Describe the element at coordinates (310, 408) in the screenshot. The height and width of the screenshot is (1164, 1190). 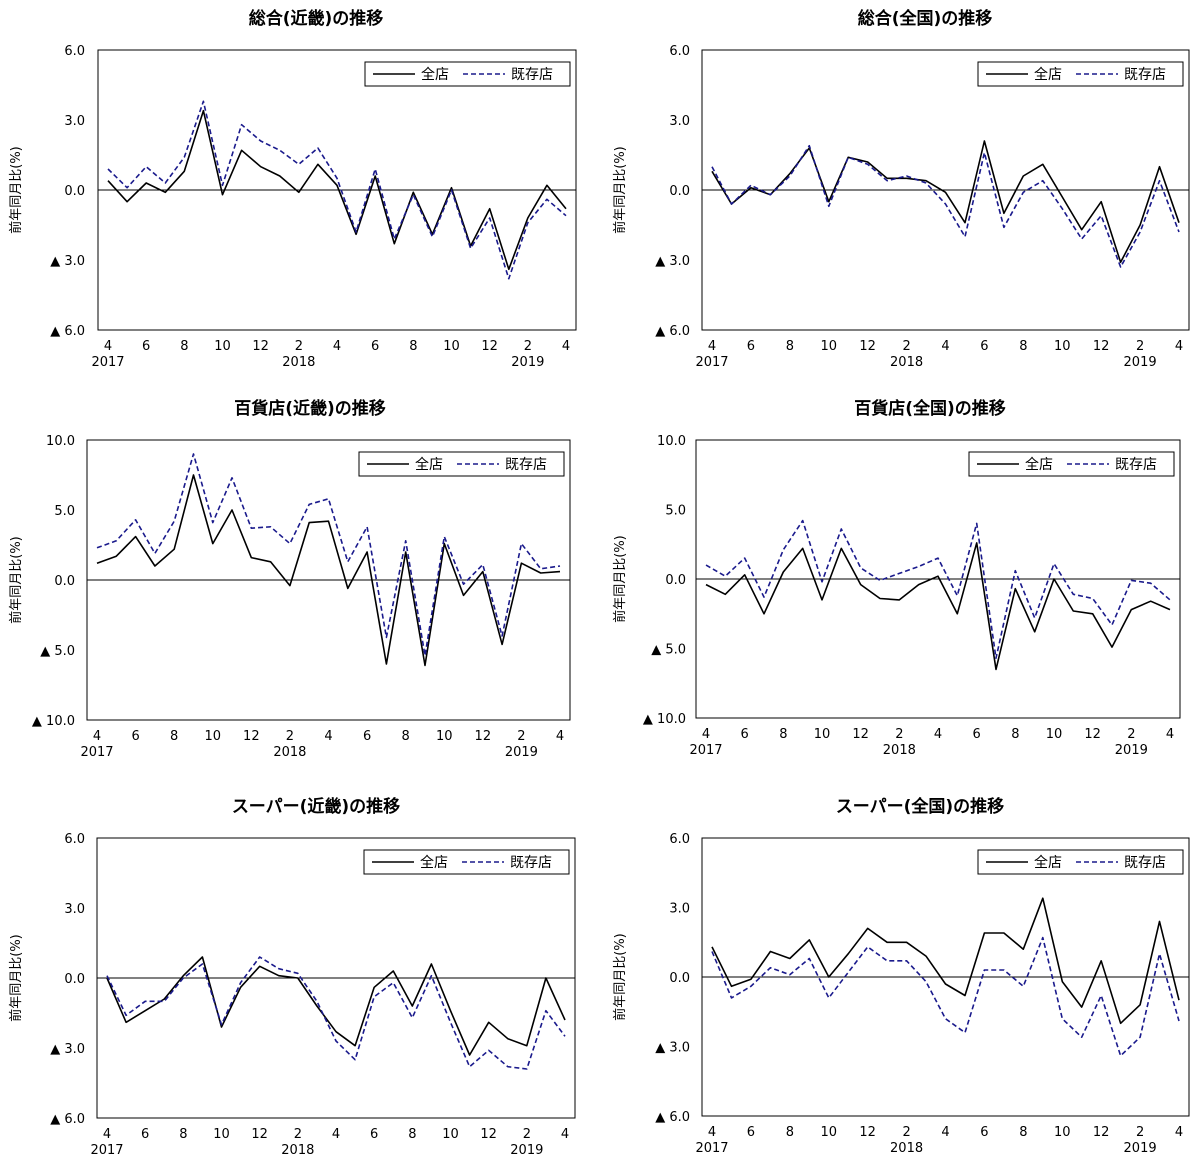
I see `chart-title: 百貨店(近畿)の推移` at that location.